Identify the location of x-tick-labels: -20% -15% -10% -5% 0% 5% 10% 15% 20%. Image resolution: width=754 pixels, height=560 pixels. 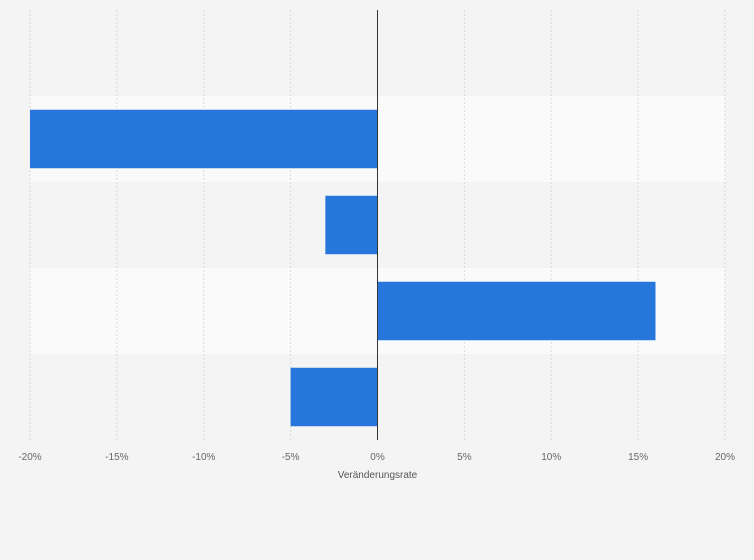
(376, 457).